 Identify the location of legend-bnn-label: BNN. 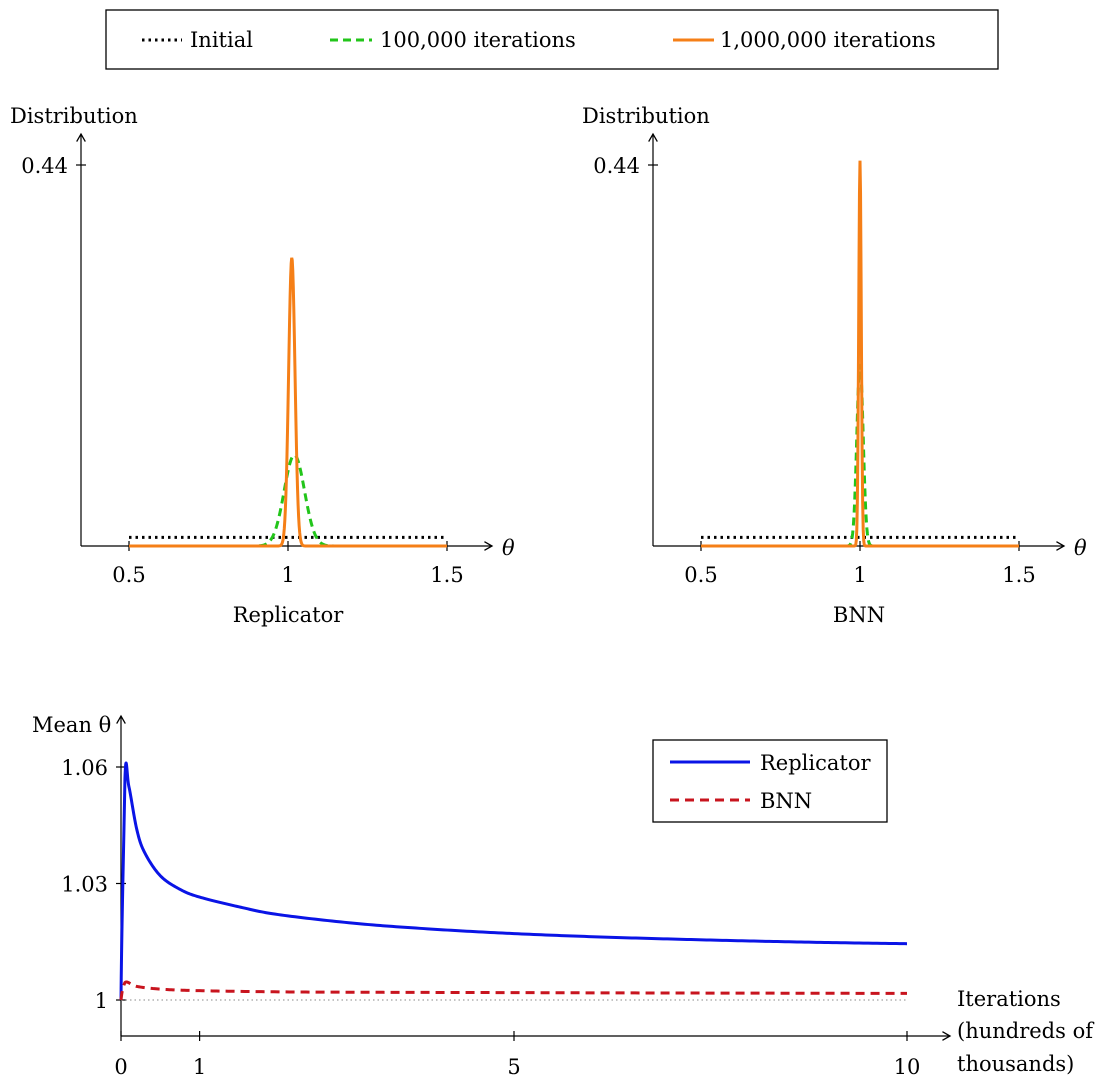
(786, 801).